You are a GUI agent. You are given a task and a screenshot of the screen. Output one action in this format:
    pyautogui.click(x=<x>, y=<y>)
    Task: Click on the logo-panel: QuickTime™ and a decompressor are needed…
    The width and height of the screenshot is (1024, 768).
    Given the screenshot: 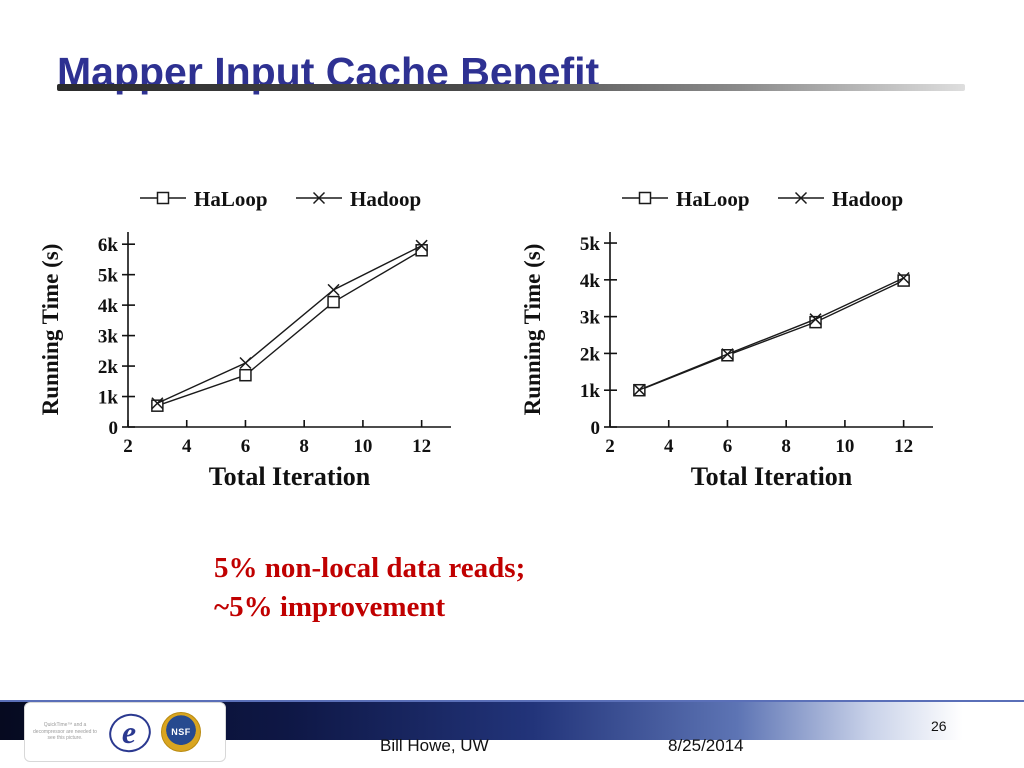 What is the action you would take?
    pyautogui.click(x=125, y=732)
    